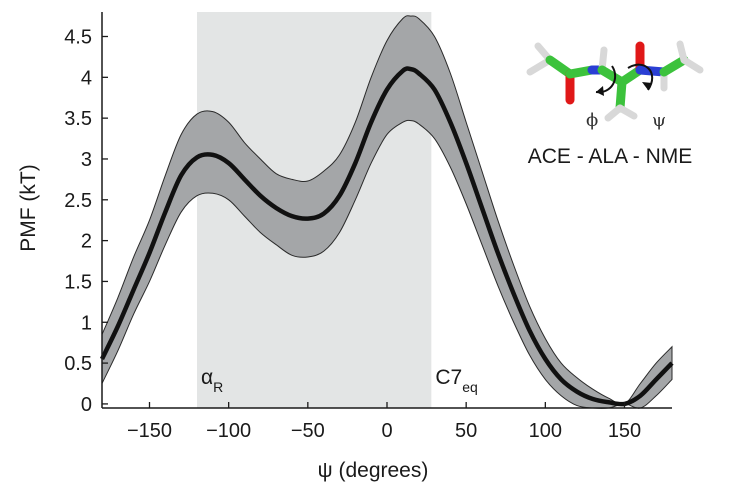 This screenshot has width=740, height=492. I want to click on y-tick-label: 1.5, so click(78, 282).